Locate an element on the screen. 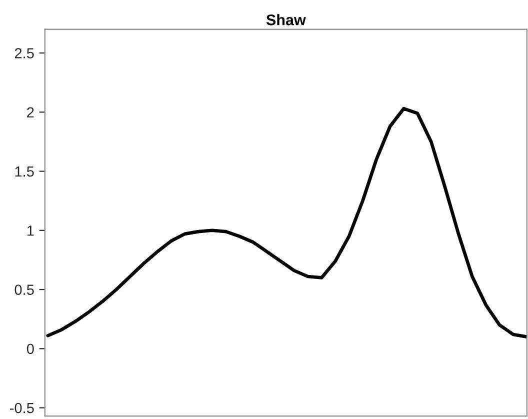 Image resolution: width=528 pixels, height=419 pixels. y-tick-label: 0 is located at coordinates (30, 349).